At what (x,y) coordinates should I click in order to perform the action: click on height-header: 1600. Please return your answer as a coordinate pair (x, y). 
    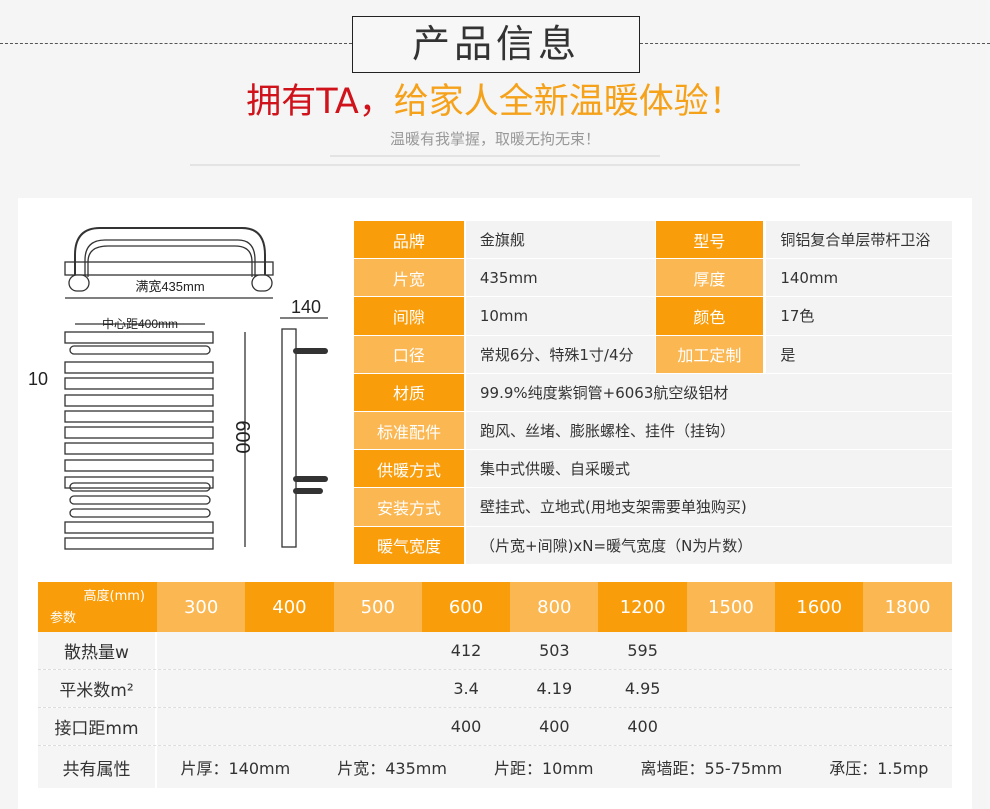
    Looking at the image, I should click on (819, 607).